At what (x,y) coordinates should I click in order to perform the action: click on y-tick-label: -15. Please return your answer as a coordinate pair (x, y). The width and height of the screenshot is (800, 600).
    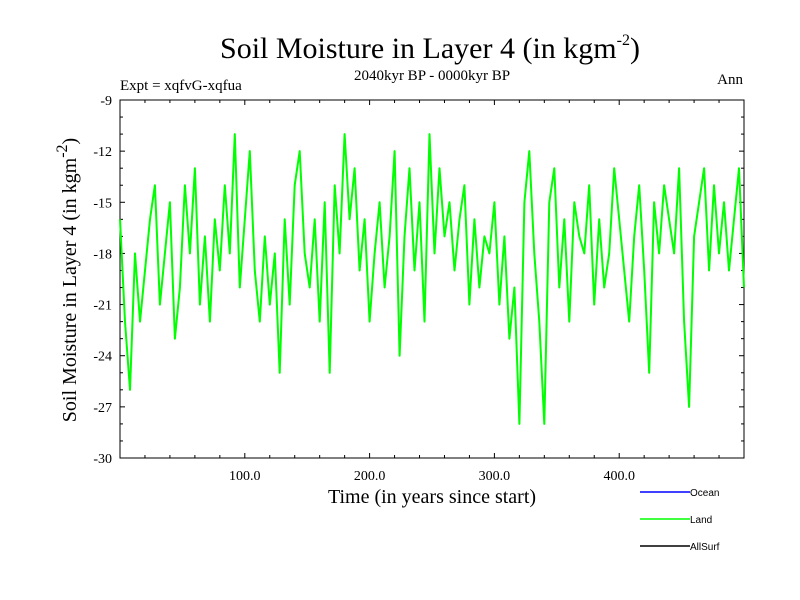
    Looking at the image, I should click on (102, 203).